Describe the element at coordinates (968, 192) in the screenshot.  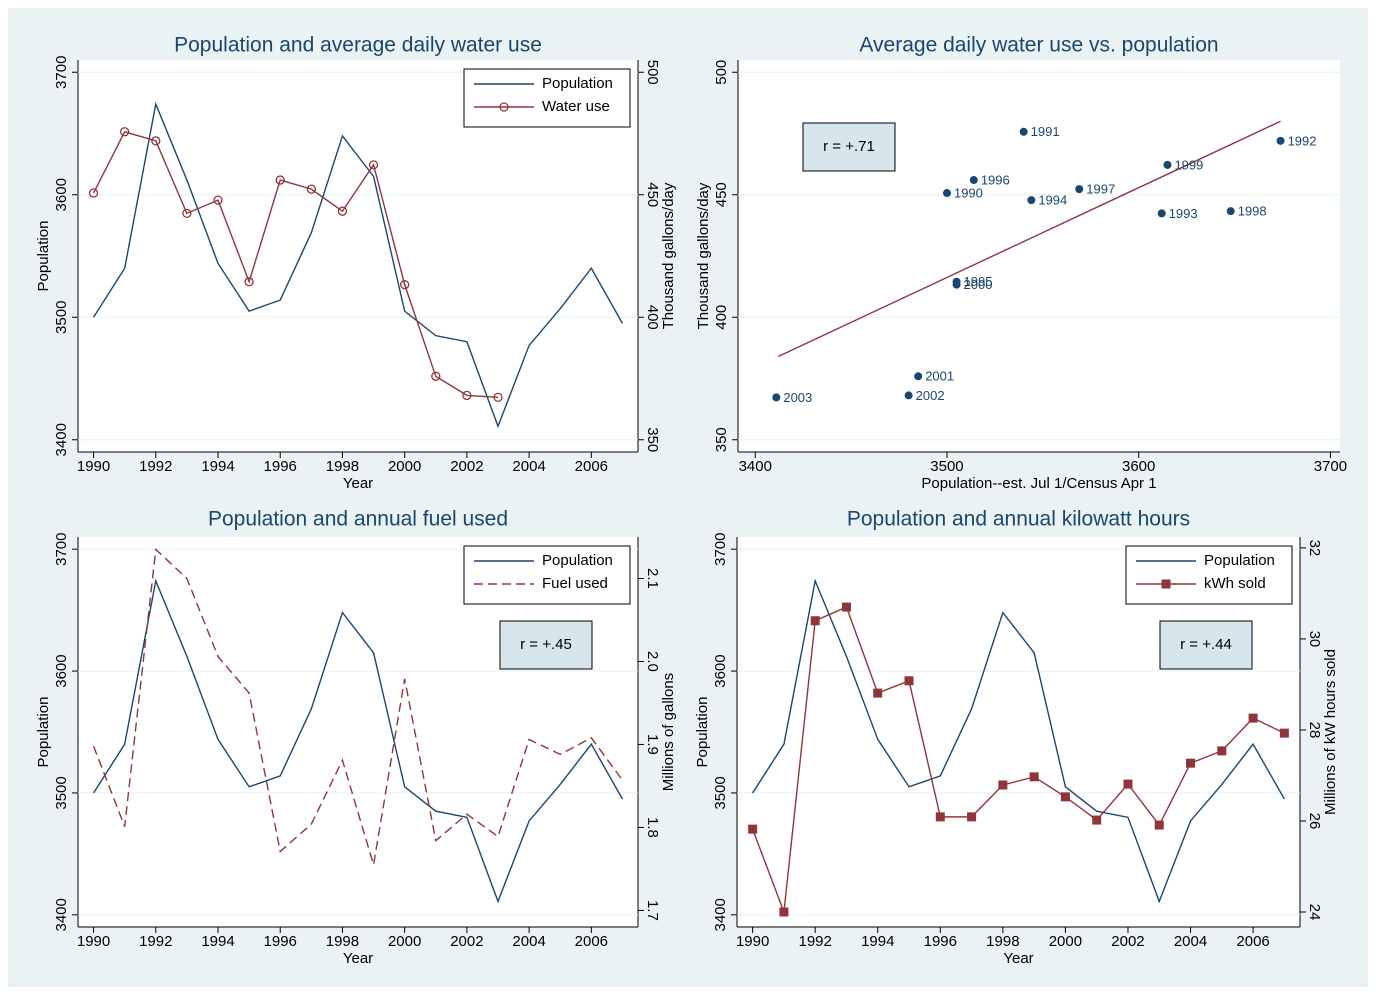
I see `point-label: 1990` at that location.